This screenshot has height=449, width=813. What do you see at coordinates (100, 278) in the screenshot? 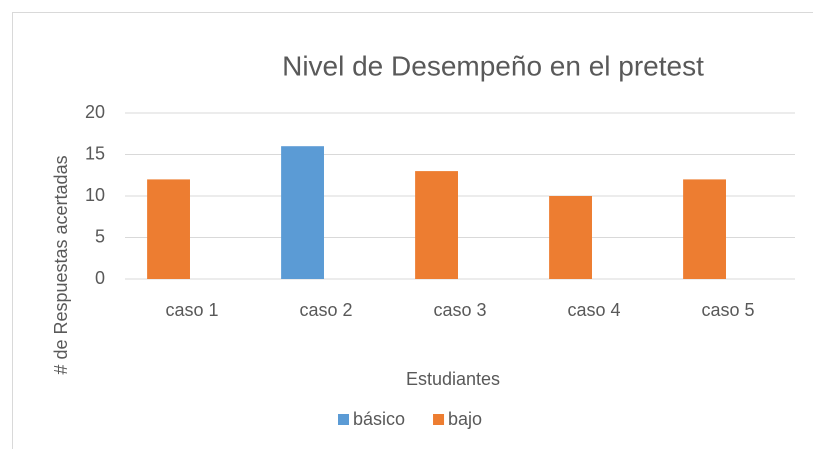
I see `y-tick-label: 0` at bounding box center [100, 278].